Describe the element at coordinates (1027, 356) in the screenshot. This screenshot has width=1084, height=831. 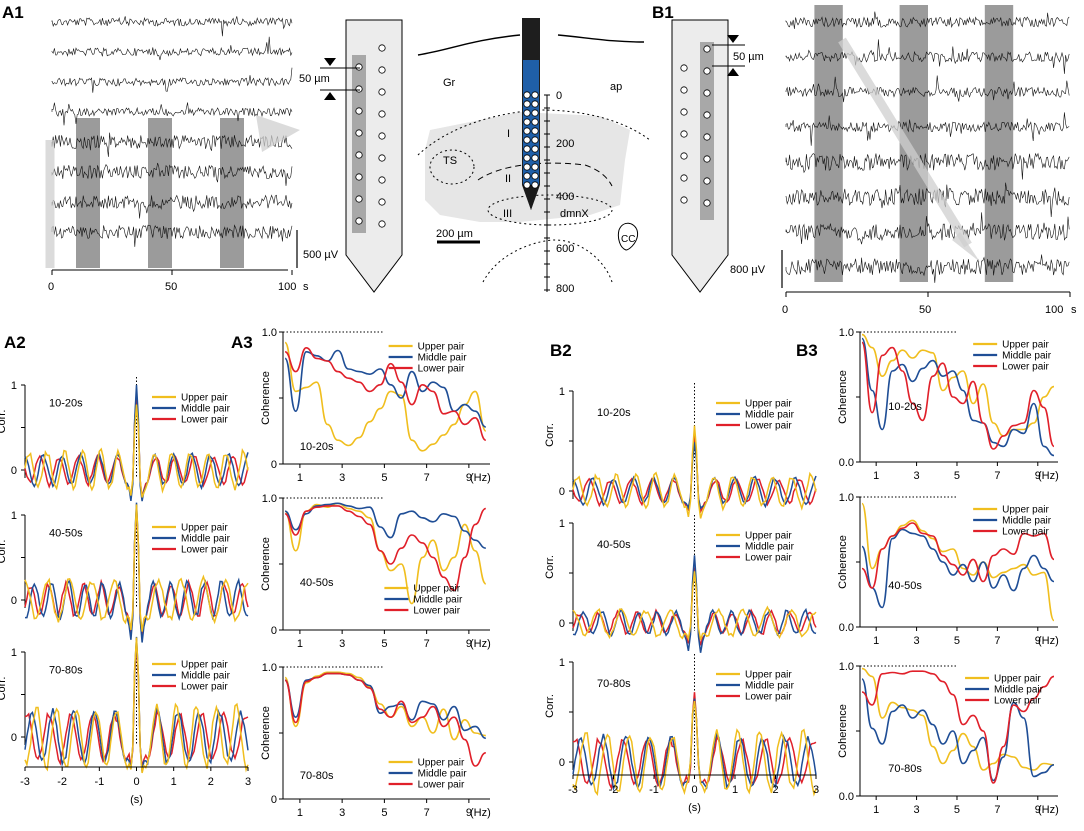
I see `b3-p1-legend-middle: Middle pair` at that location.